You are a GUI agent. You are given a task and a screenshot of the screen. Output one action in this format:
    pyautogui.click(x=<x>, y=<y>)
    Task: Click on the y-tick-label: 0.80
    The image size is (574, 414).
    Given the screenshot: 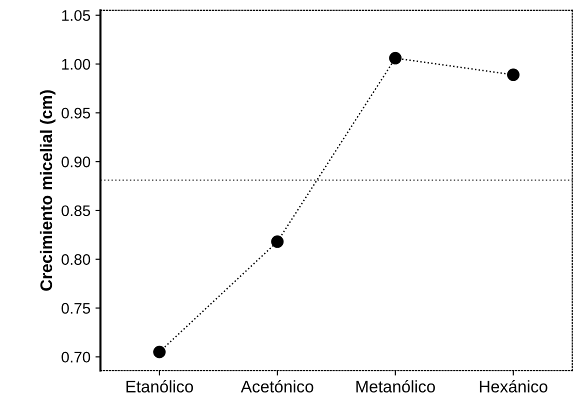 What is the action you would take?
    pyautogui.click(x=76, y=259)
    